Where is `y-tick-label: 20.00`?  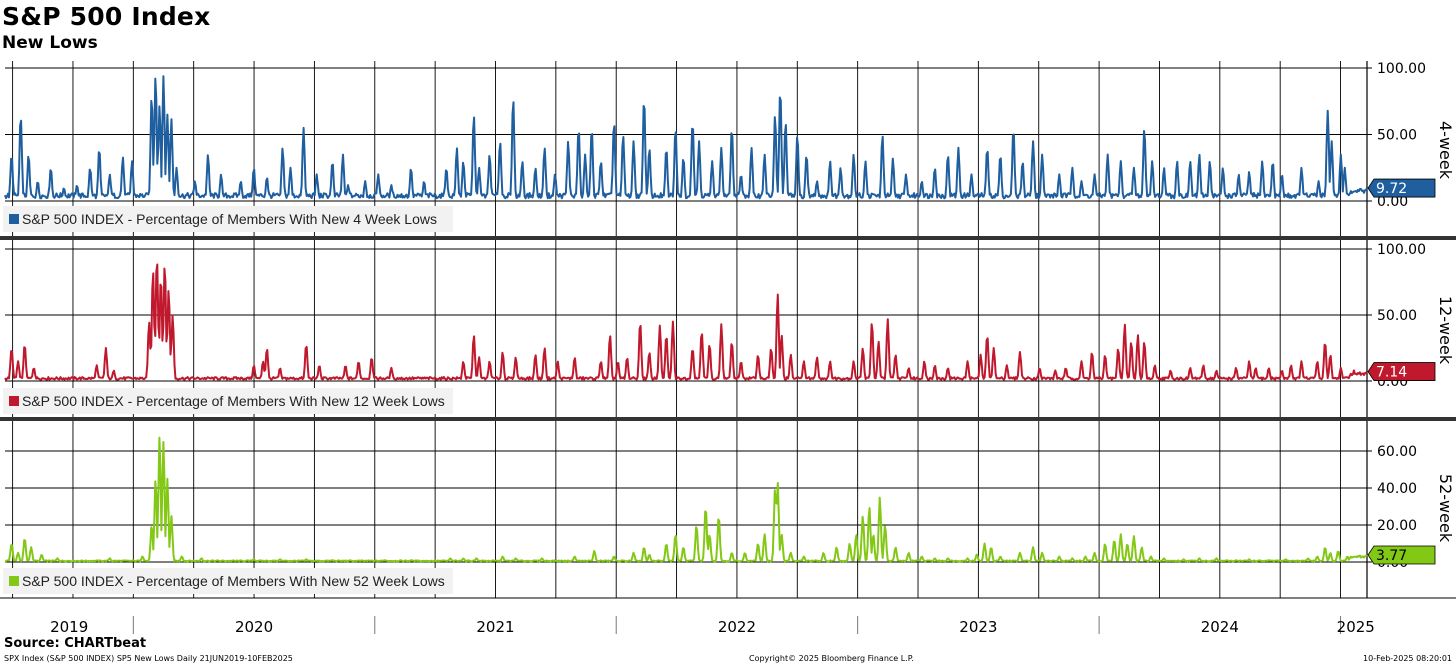
y-tick-label: 20.00 is located at coordinates (1397, 526).